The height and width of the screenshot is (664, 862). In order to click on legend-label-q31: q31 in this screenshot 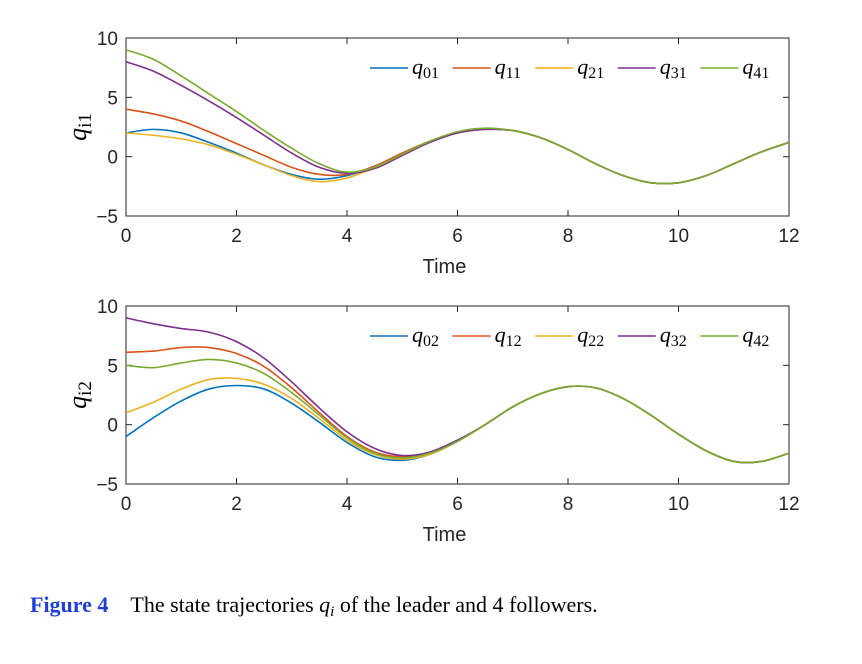, I will do `click(673, 68)`.